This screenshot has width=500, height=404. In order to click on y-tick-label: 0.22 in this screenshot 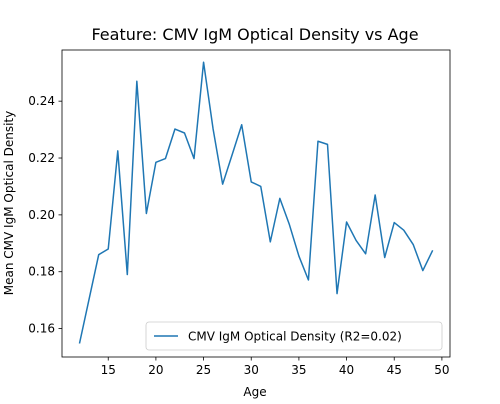, I will do `click(41, 158)`.